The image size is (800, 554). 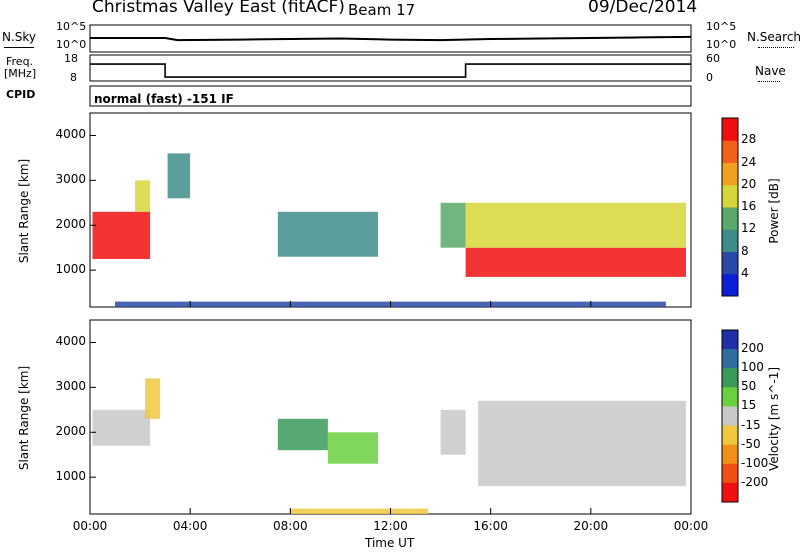 I want to click on nave-label: Nave, so click(x=770, y=71).